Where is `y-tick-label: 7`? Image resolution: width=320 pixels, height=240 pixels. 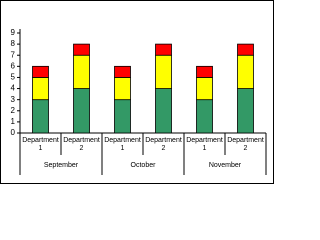 y-tick-label: 7 is located at coordinates (13, 54).